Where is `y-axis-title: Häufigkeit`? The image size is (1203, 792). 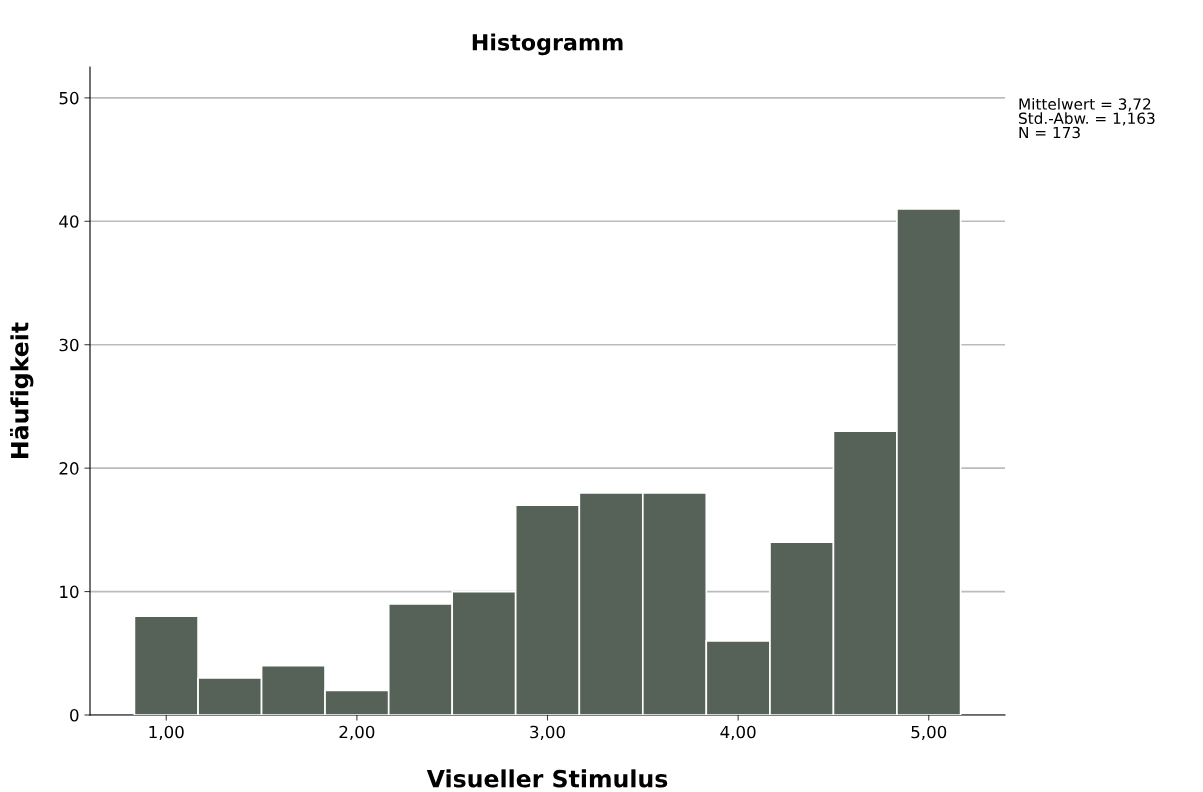
y-axis-title: Häufigkeit is located at coordinates (22, 390).